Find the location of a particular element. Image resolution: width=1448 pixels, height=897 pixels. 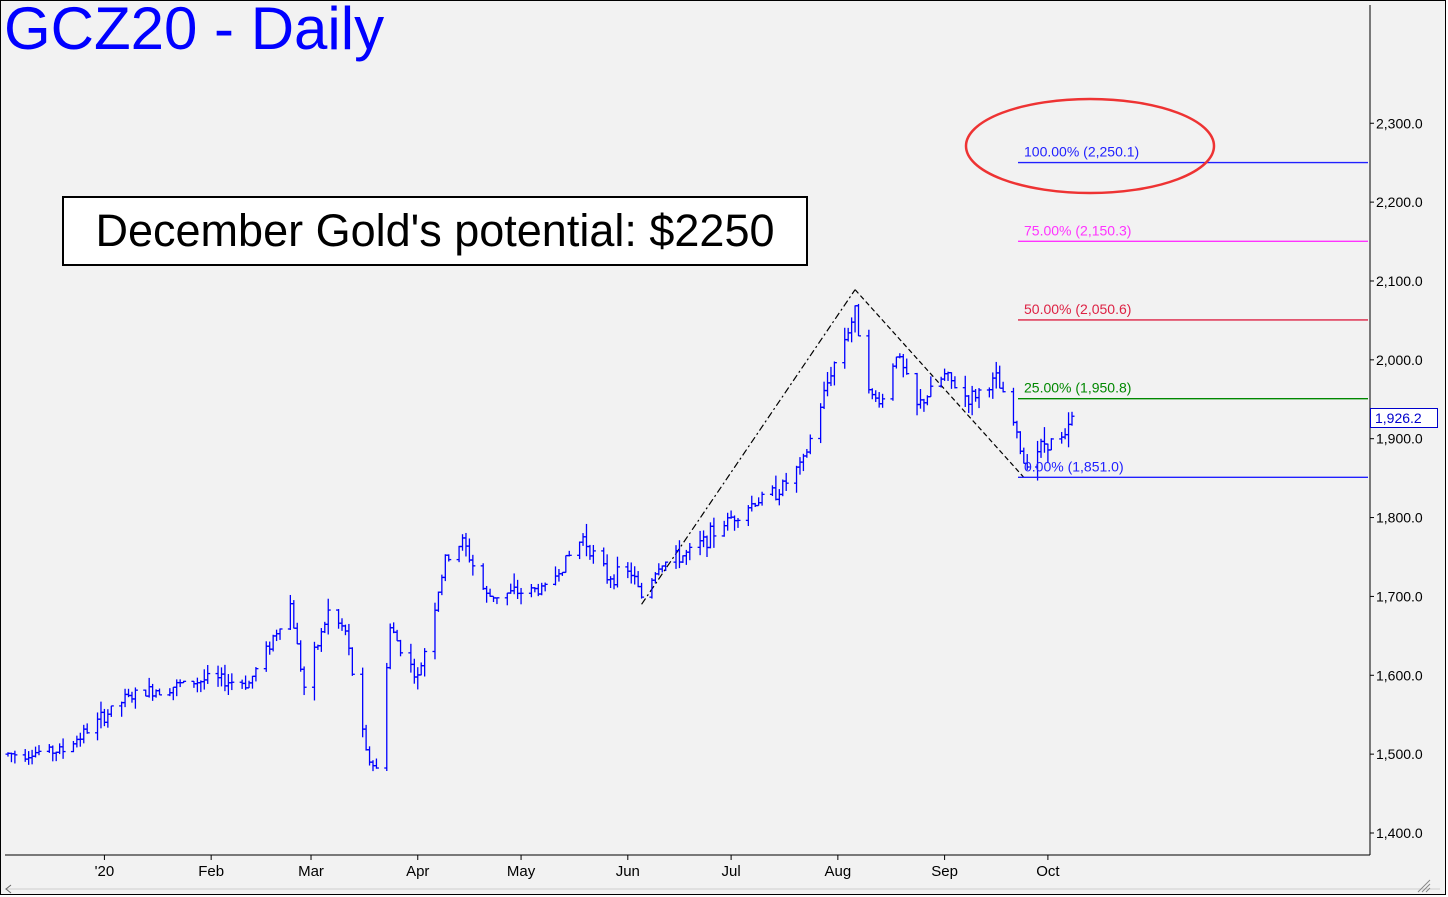

pattern-leg-up is located at coordinates (748, 447).